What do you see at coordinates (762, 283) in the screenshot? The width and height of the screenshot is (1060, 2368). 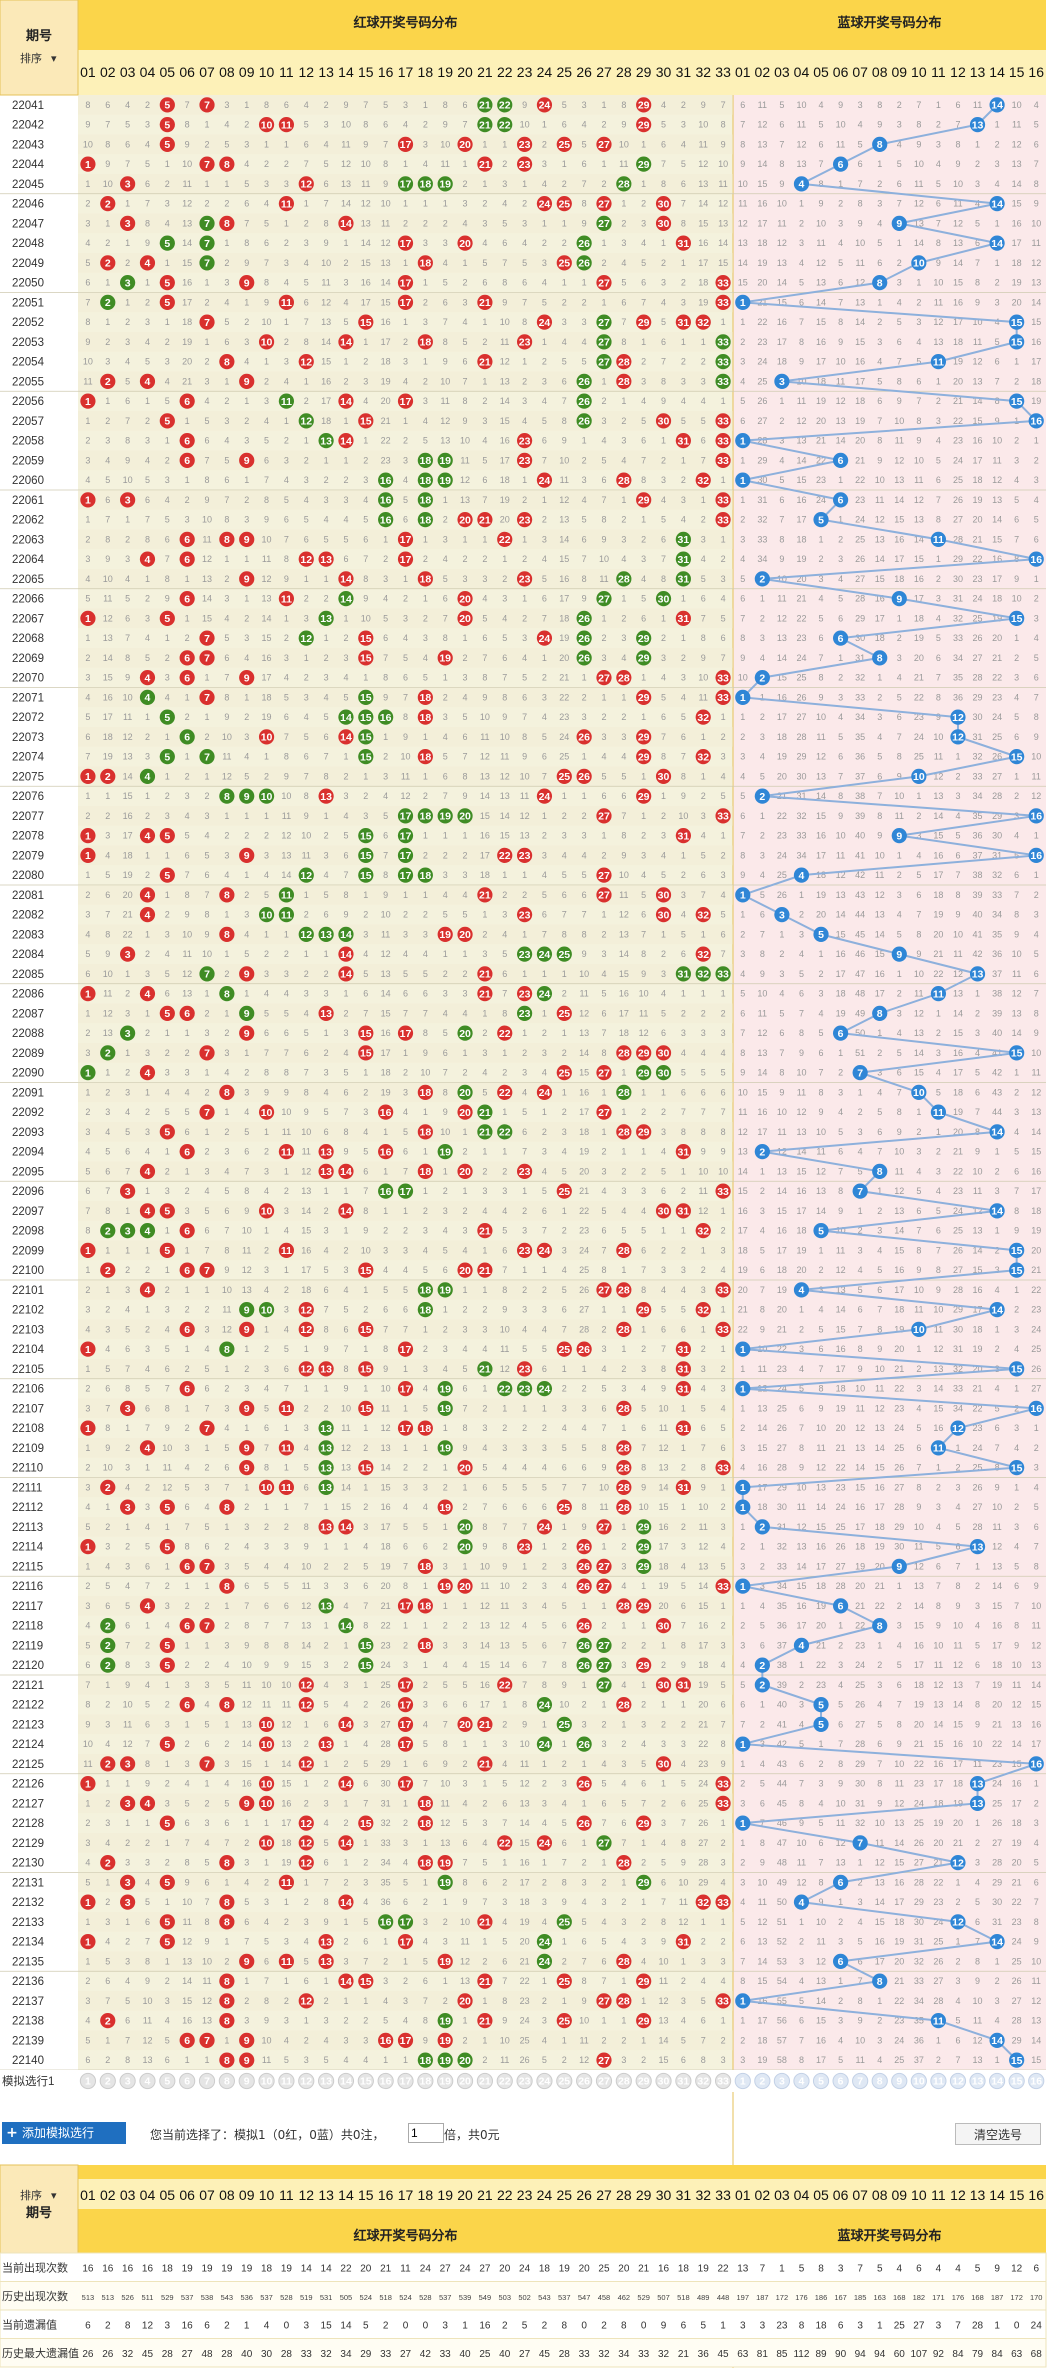 I see `omission-value: 20` at bounding box center [762, 283].